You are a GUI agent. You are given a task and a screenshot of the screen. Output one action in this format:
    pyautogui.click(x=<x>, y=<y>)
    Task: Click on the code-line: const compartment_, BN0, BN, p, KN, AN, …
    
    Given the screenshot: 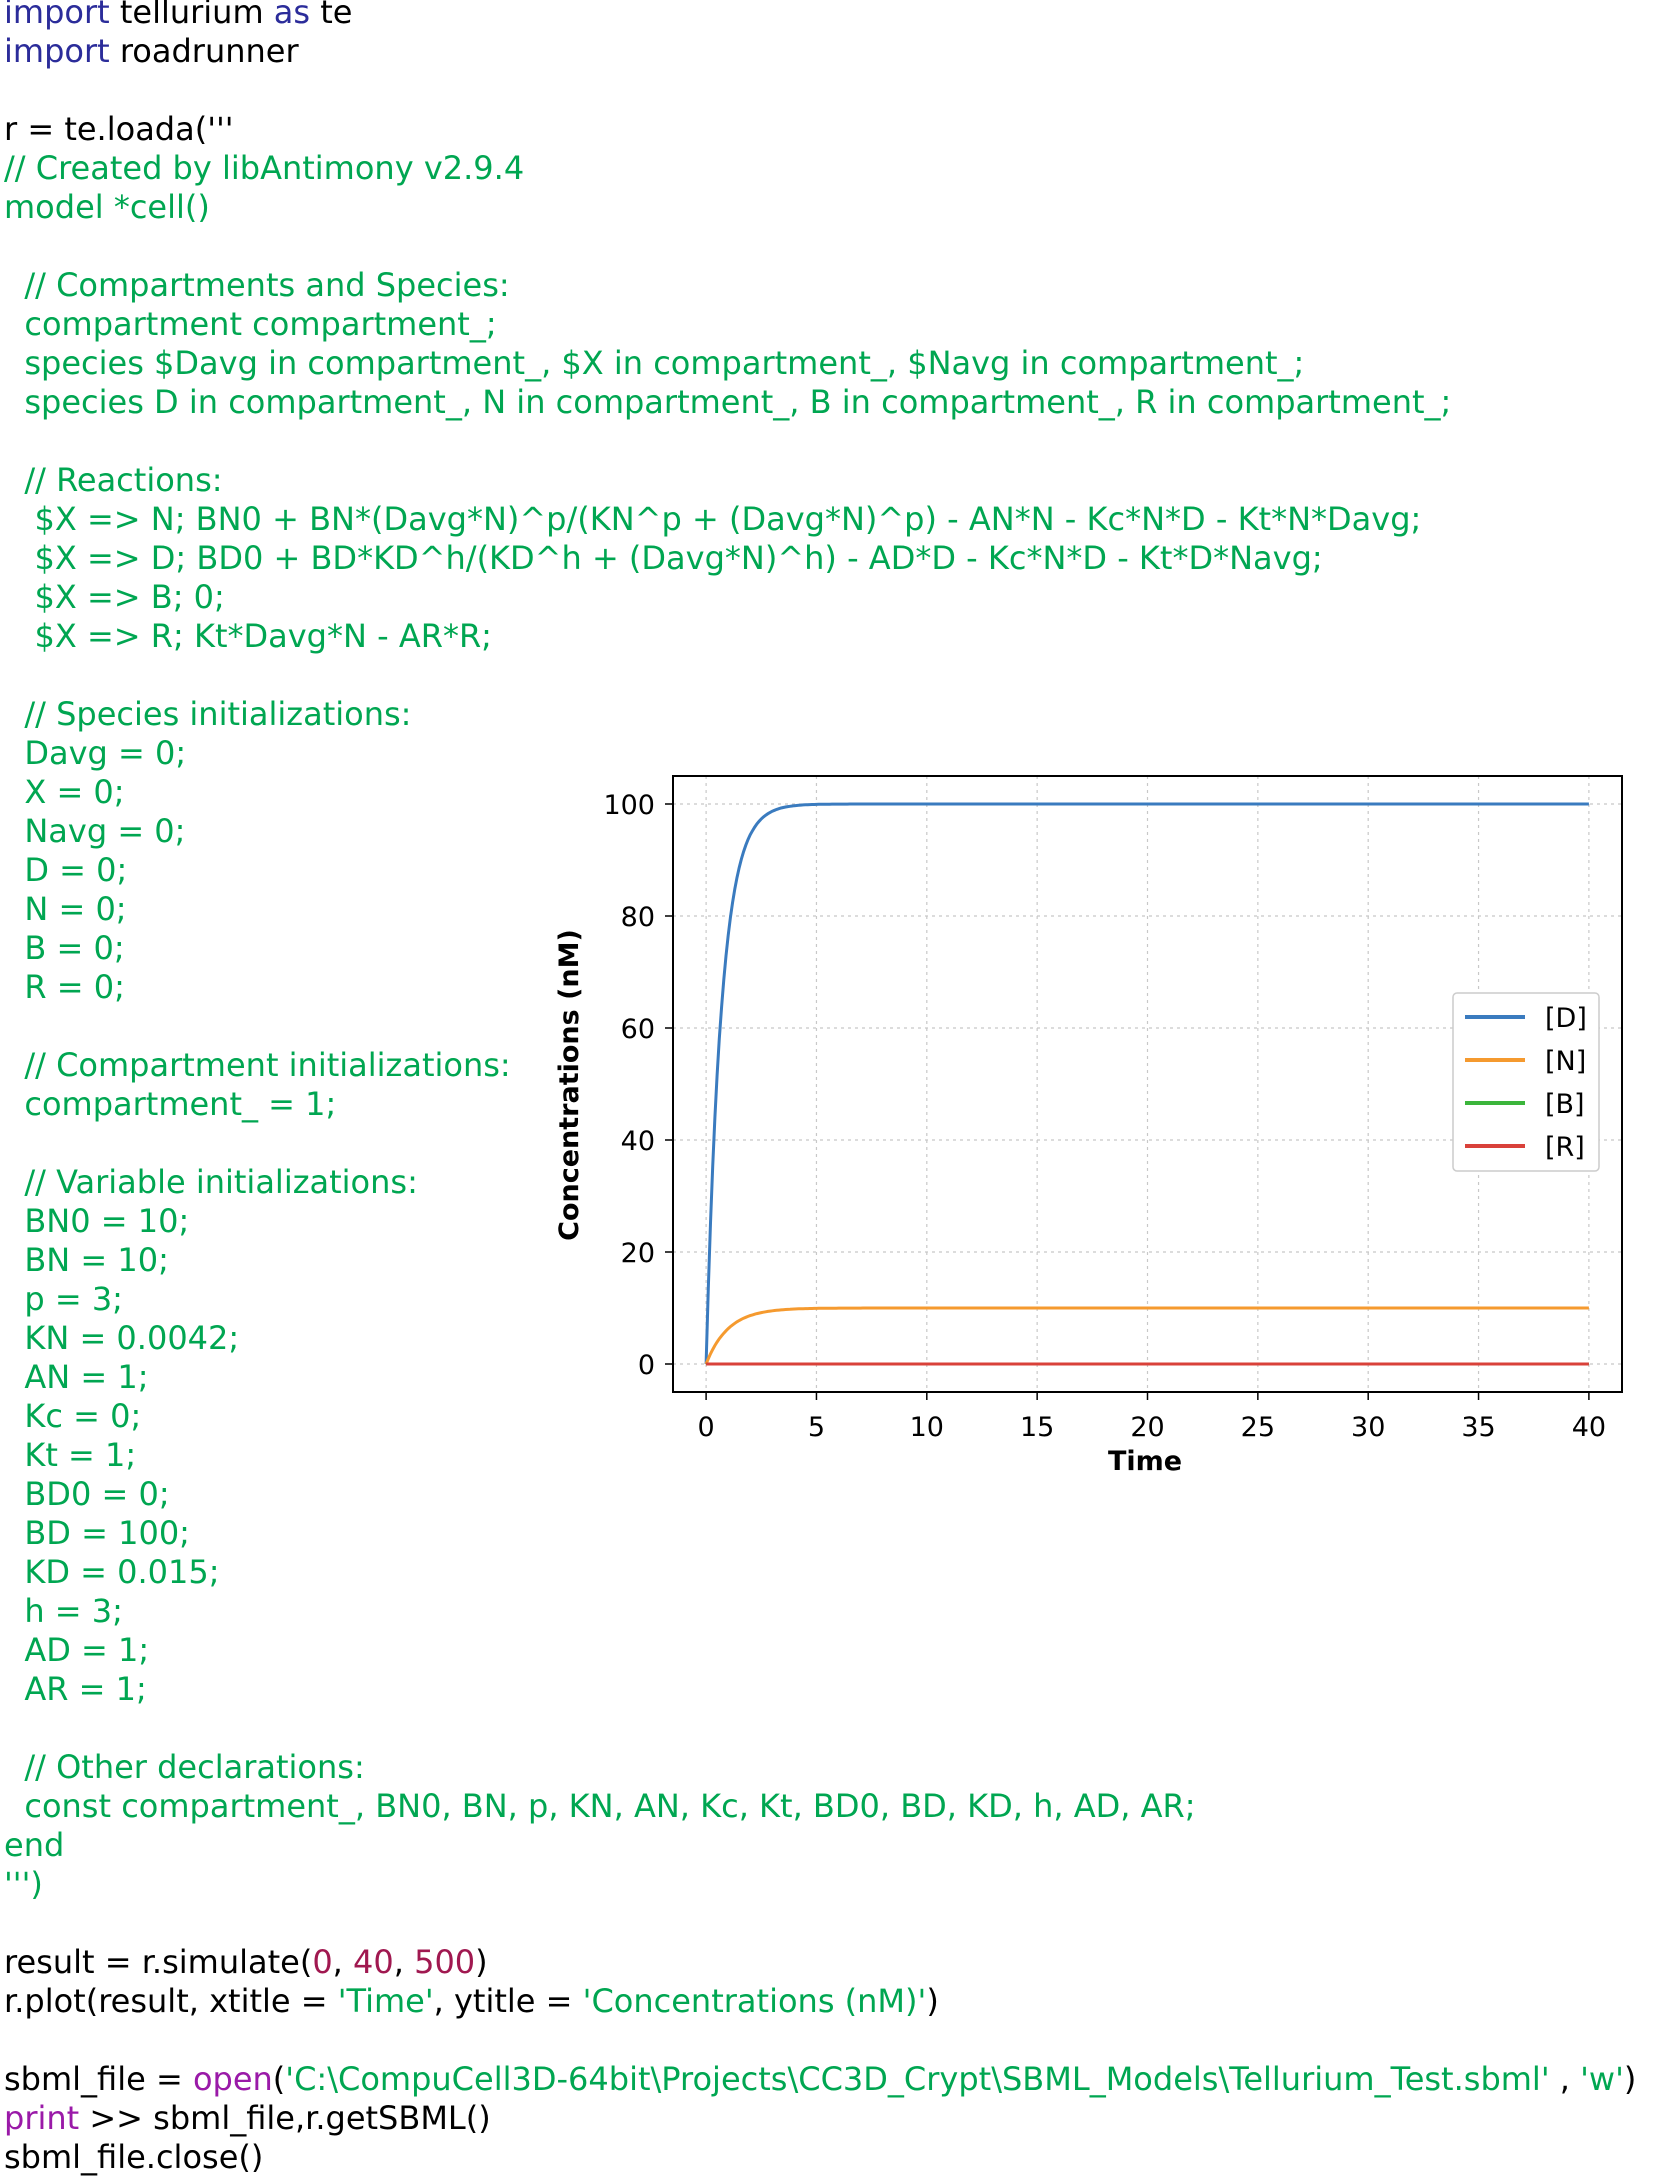 What is the action you would take?
    pyautogui.click(x=600, y=1806)
    